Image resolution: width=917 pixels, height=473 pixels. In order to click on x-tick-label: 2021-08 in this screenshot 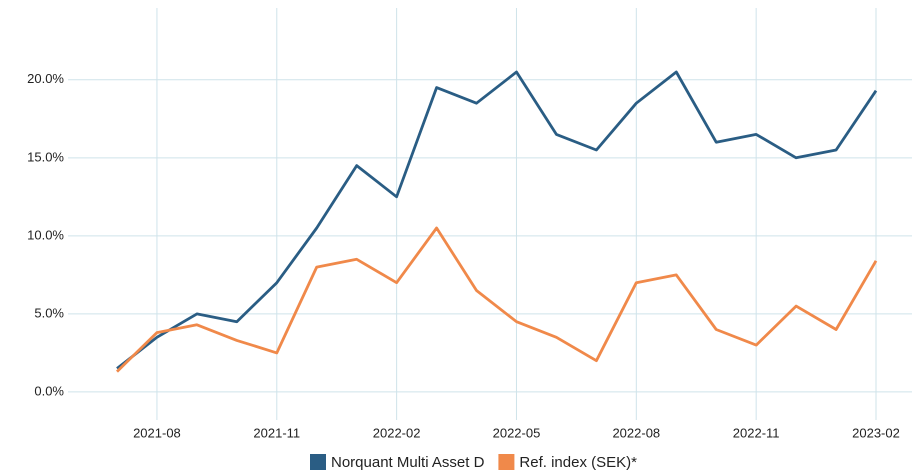, I will do `click(157, 432)`.